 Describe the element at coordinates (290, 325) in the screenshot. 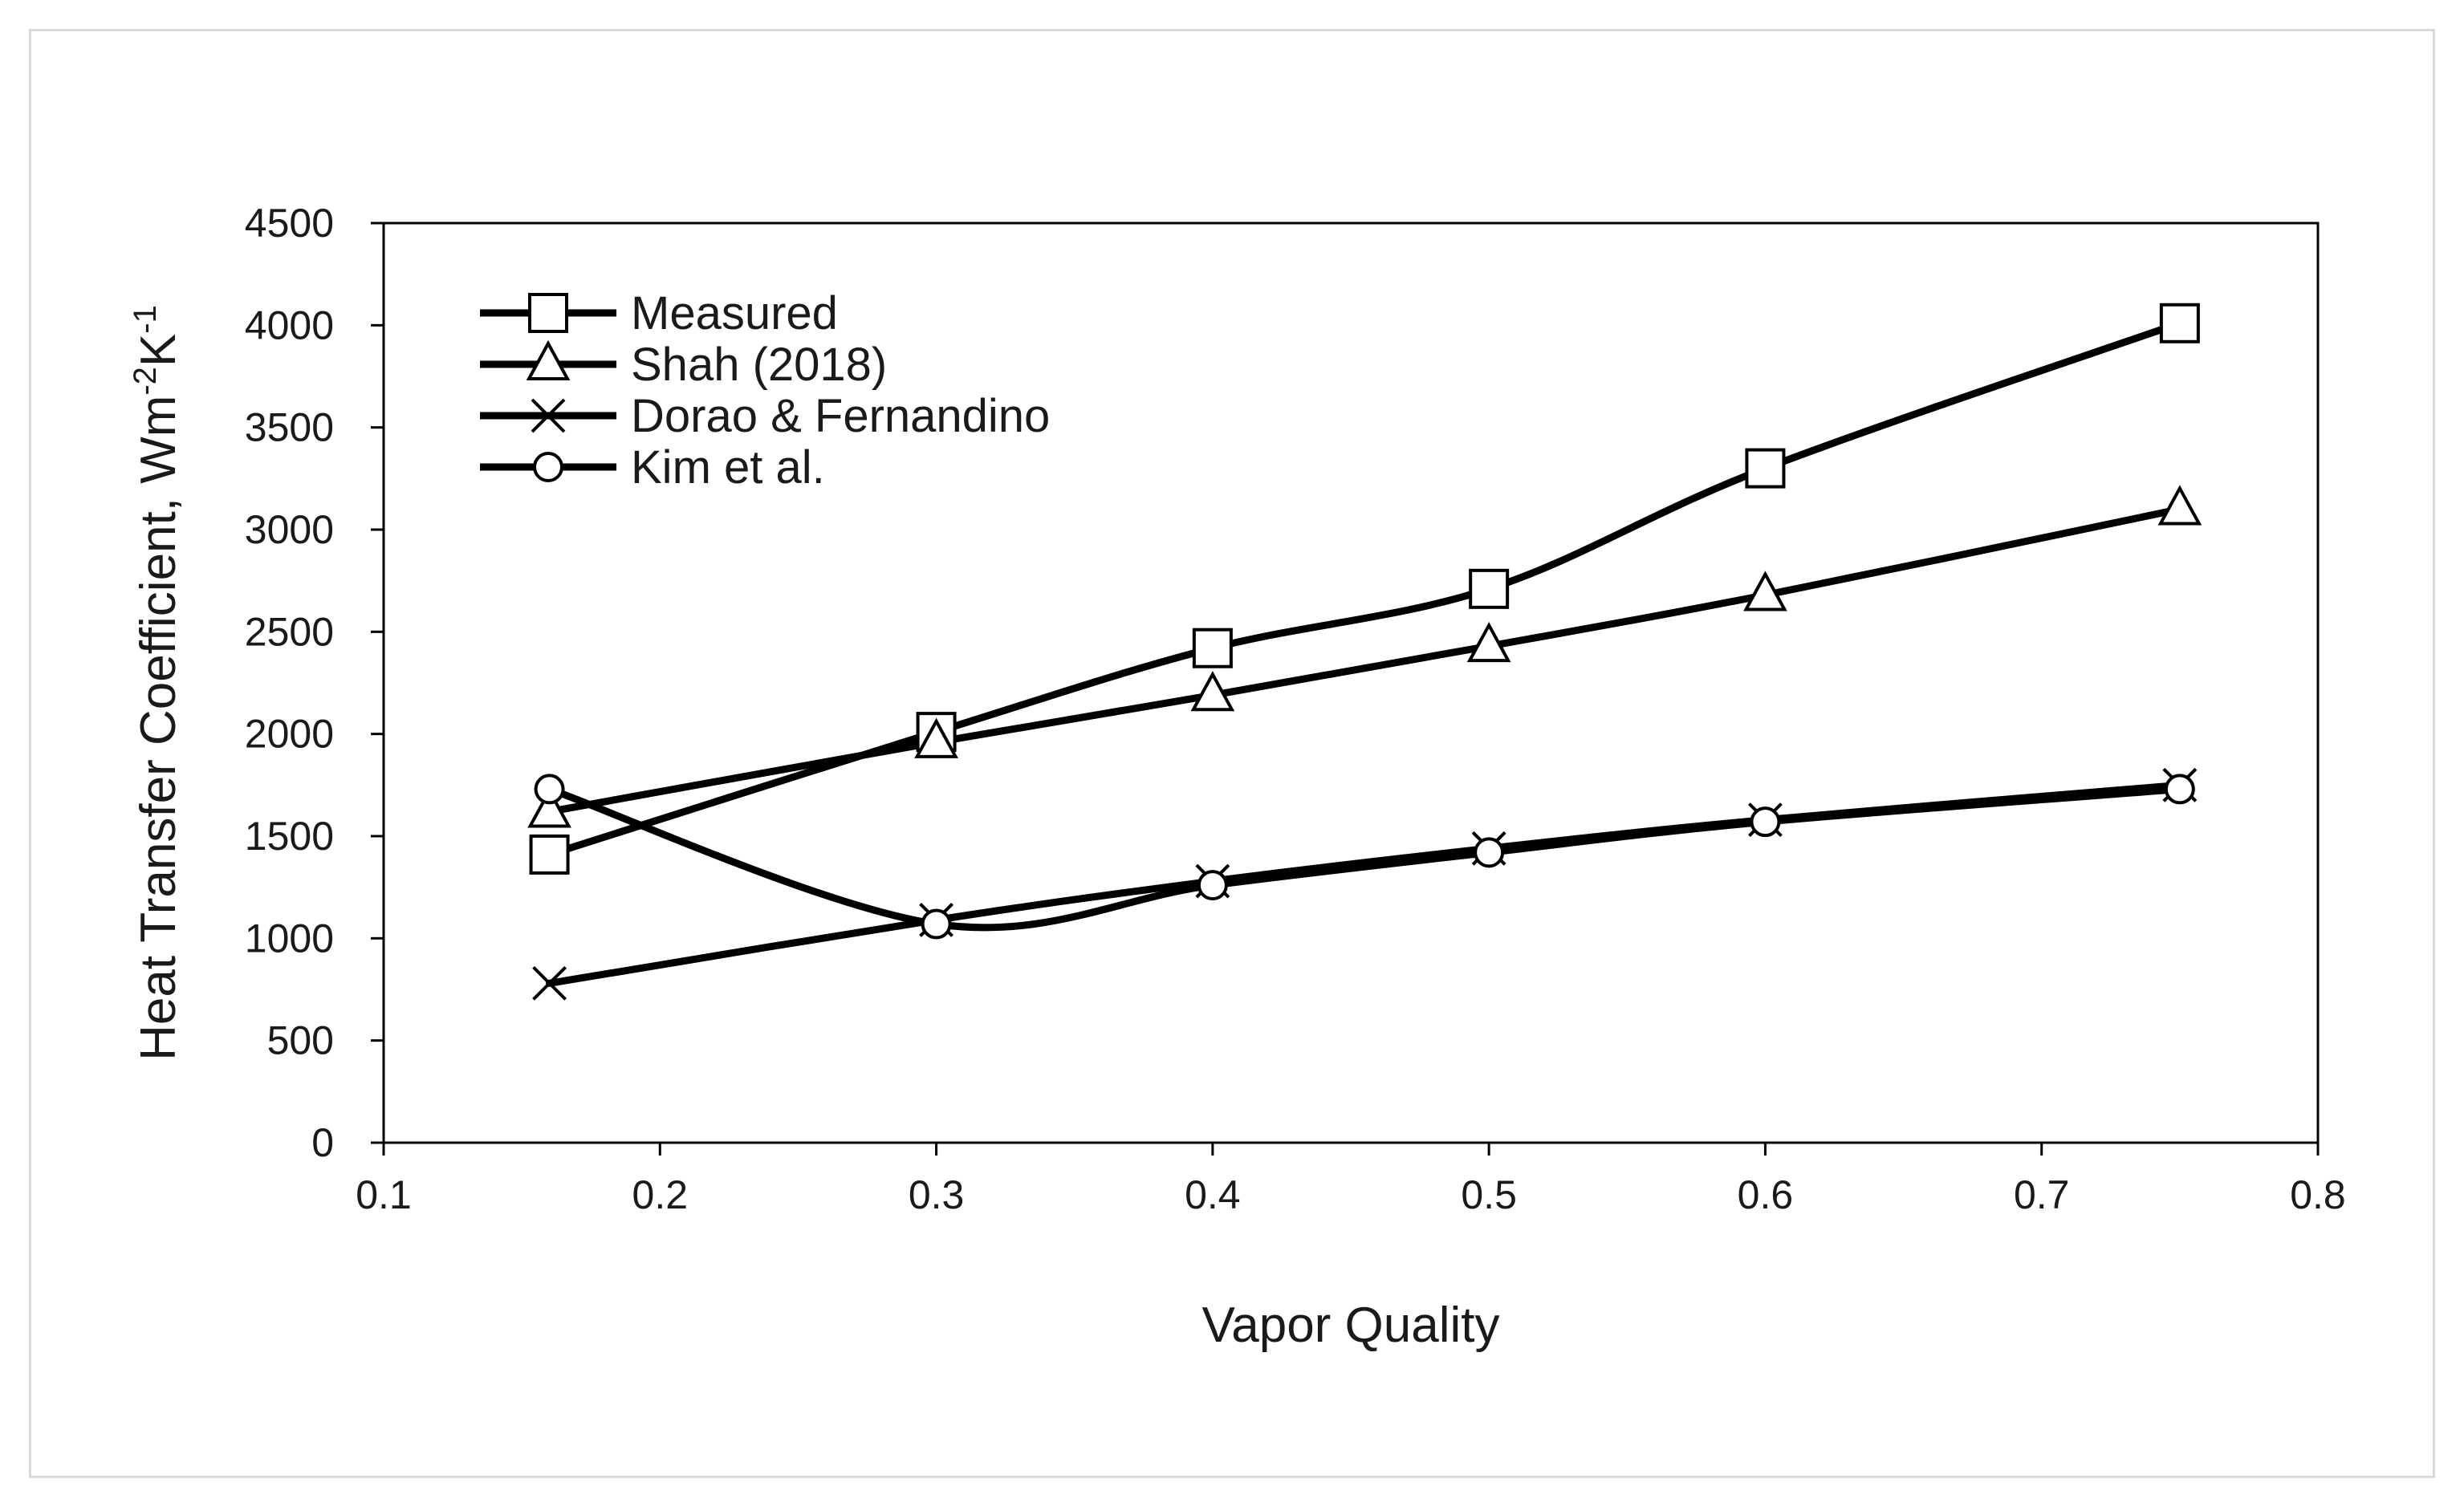

I see `y-tick-label: 4000` at that location.